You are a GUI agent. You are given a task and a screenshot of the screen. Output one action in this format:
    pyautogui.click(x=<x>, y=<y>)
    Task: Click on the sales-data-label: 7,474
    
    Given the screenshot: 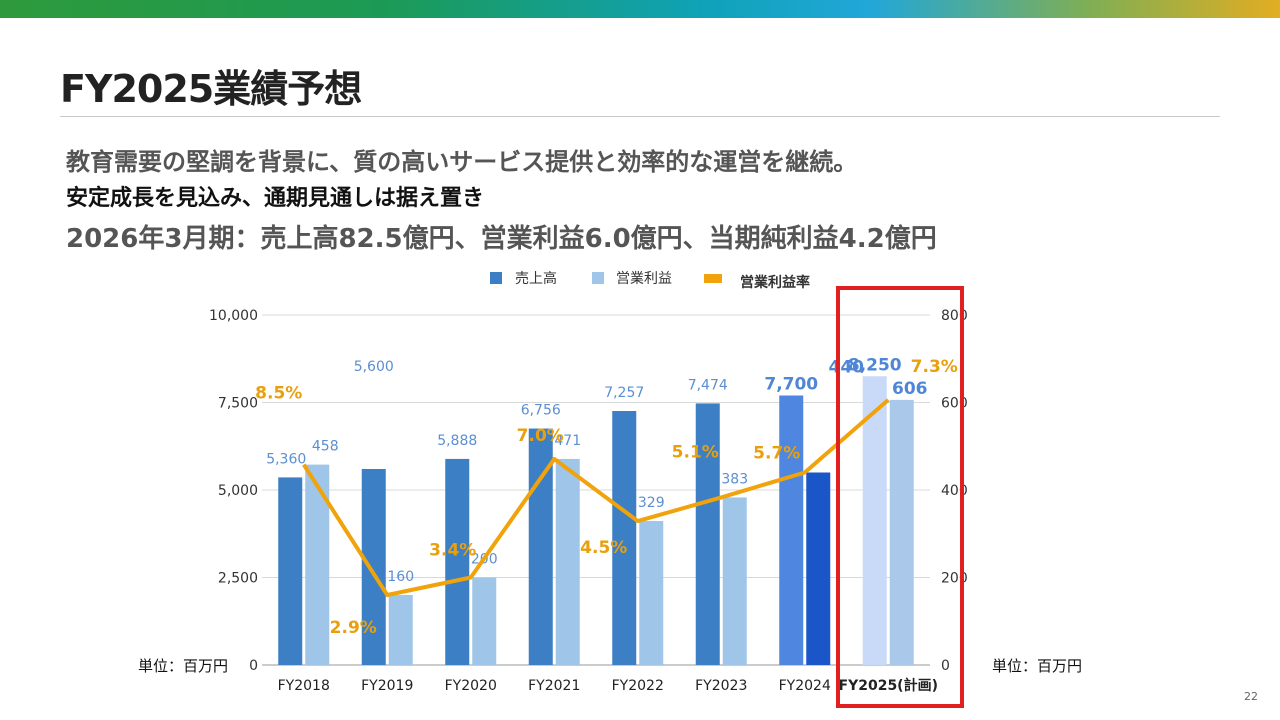 What is the action you would take?
    pyautogui.click(x=708, y=385)
    